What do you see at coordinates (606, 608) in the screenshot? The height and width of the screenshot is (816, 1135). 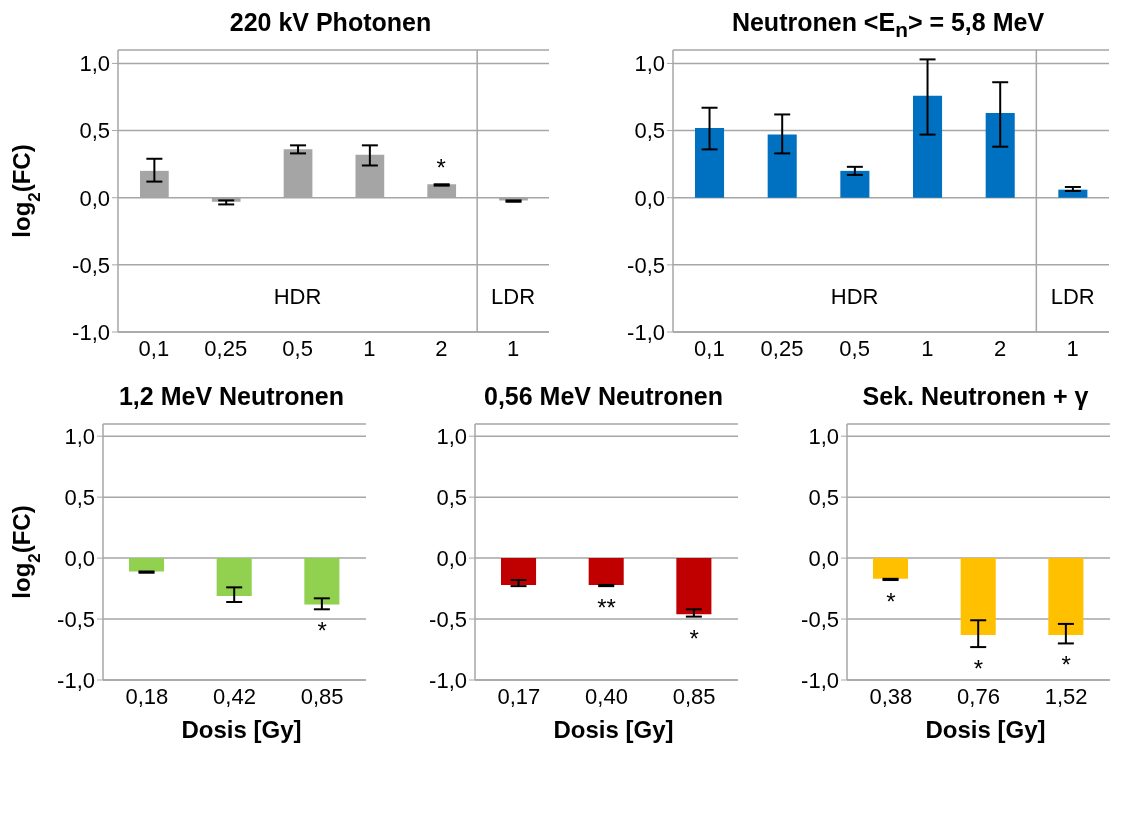 I see `annotation: **` at bounding box center [606, 608].